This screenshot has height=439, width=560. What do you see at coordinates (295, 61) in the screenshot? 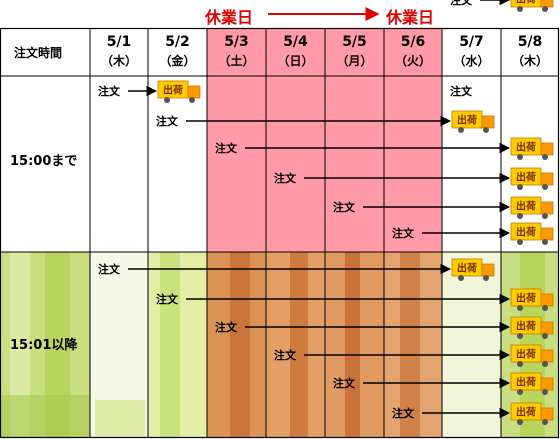
I see `header-day-4: （日）` at bounding box center [295, 61].